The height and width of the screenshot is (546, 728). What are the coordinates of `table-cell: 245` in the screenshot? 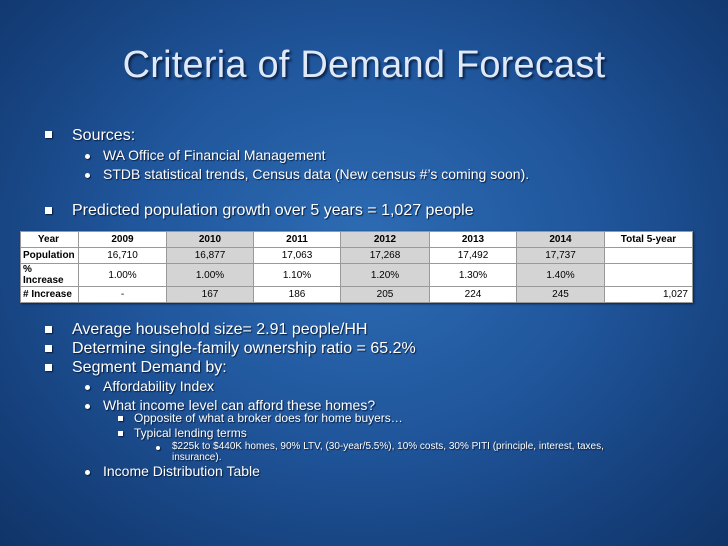 It's located at (560, 294).